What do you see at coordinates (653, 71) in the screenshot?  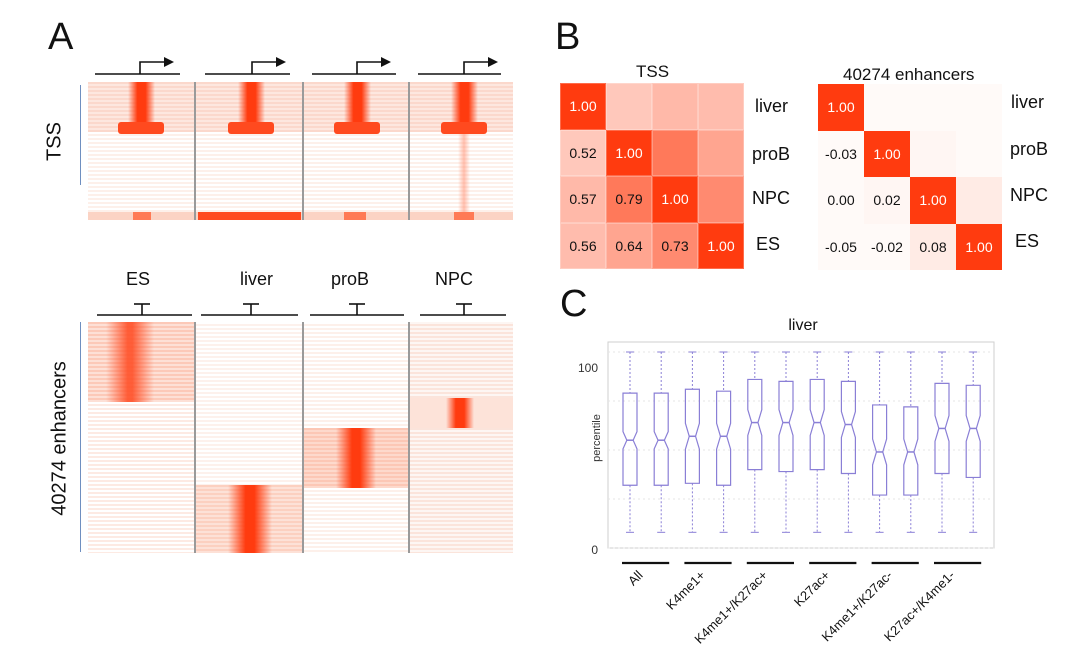 I see `tss-corr-title: TSS` at bounding box center [653, 71].